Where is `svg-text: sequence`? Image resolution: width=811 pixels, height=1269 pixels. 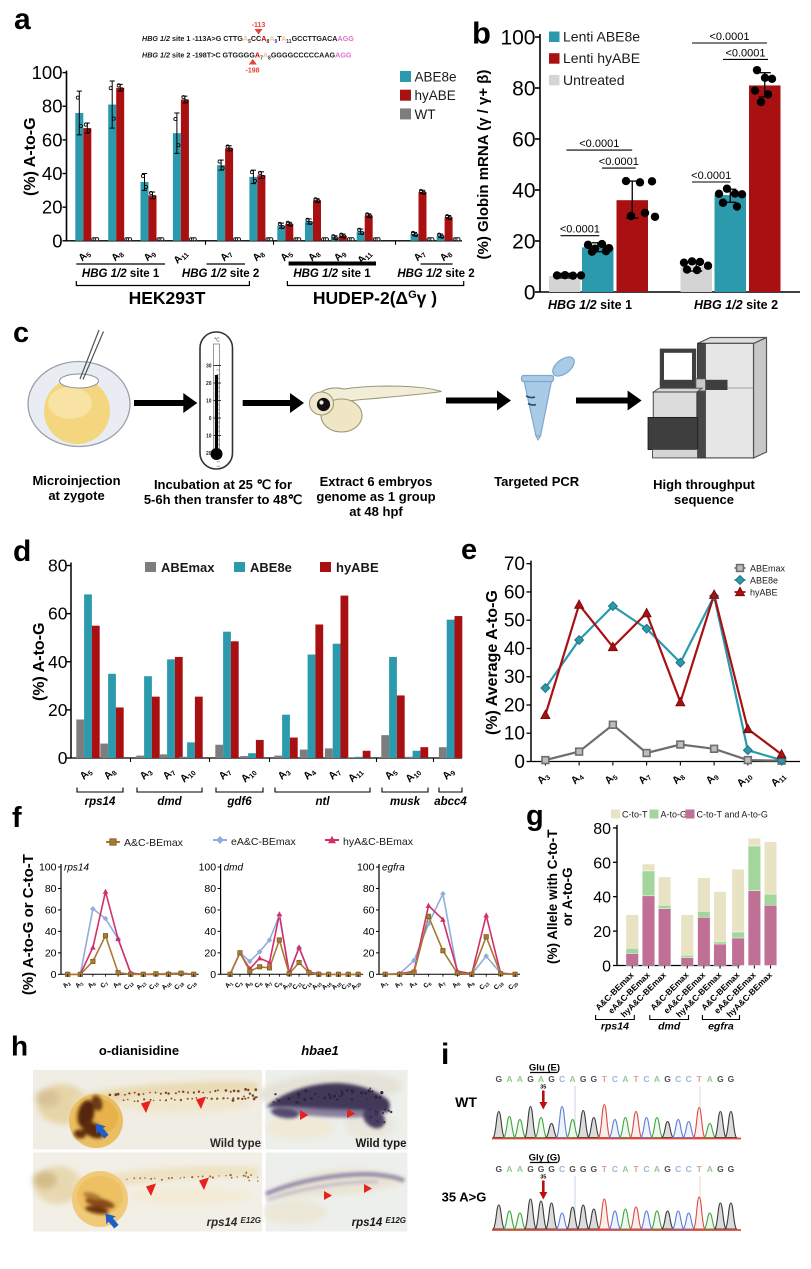 svg-text: sequence is located at coordinates (704, 499).